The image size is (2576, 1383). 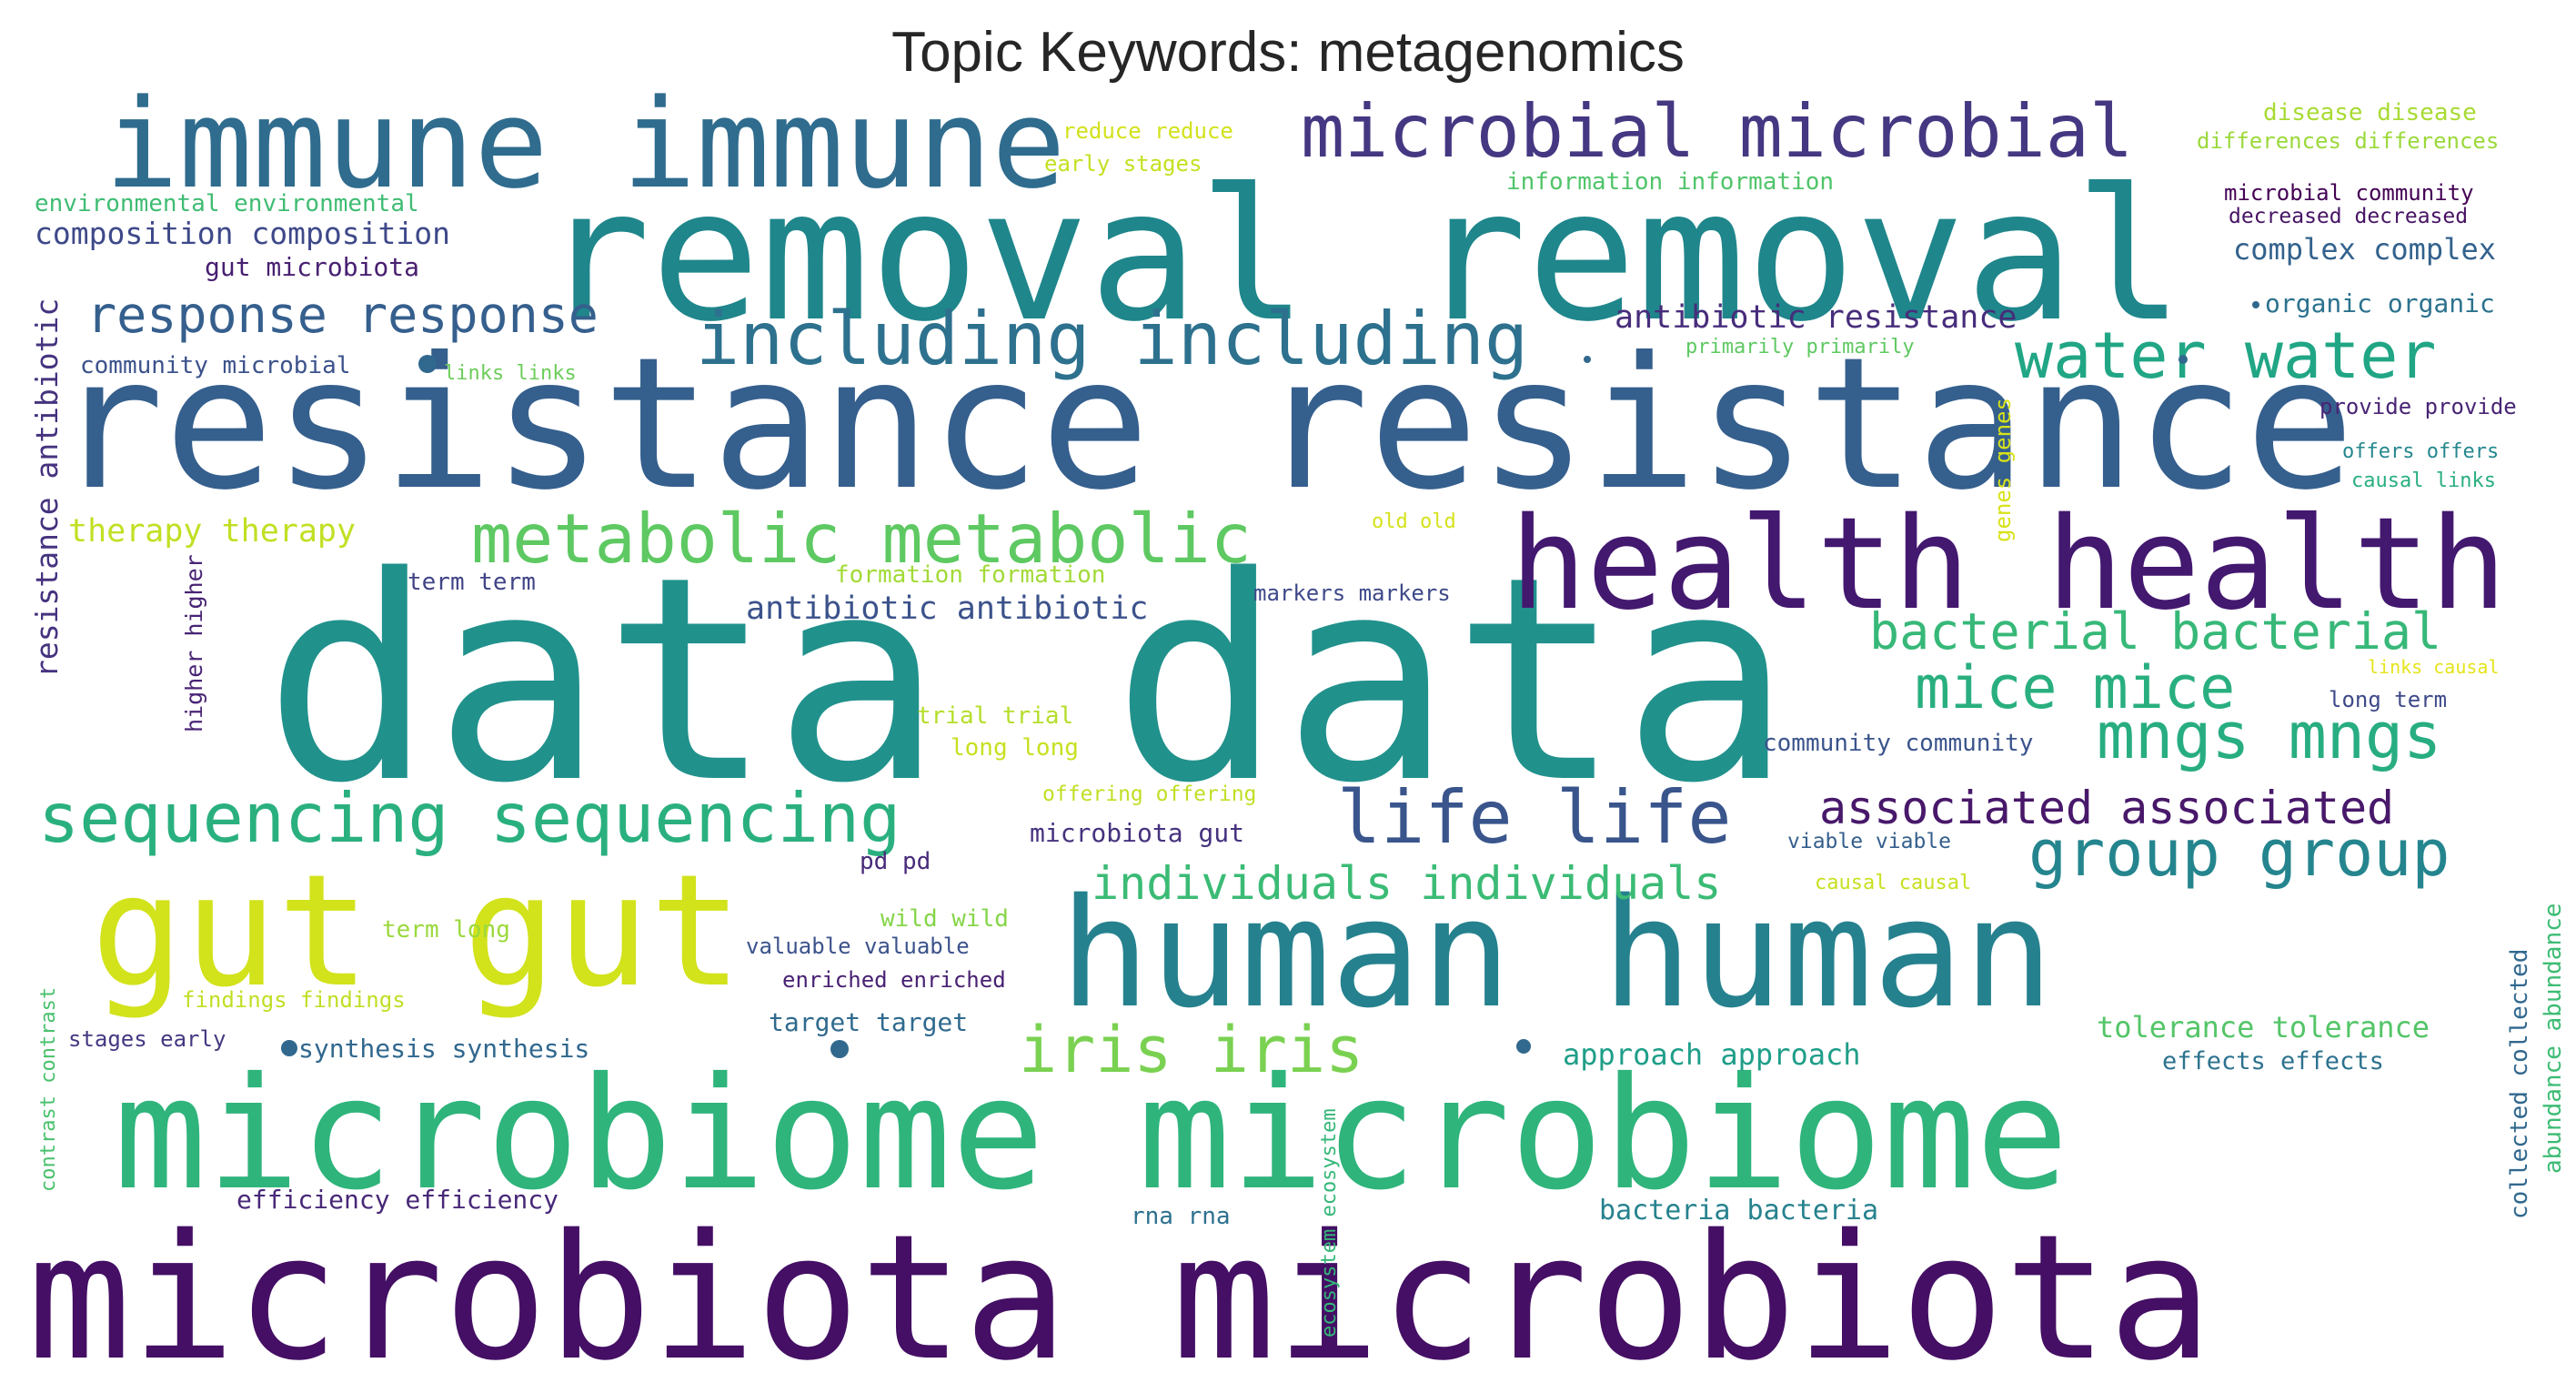 I want to click on cloud-word: enriched enriched, so click(x=894, y=980).